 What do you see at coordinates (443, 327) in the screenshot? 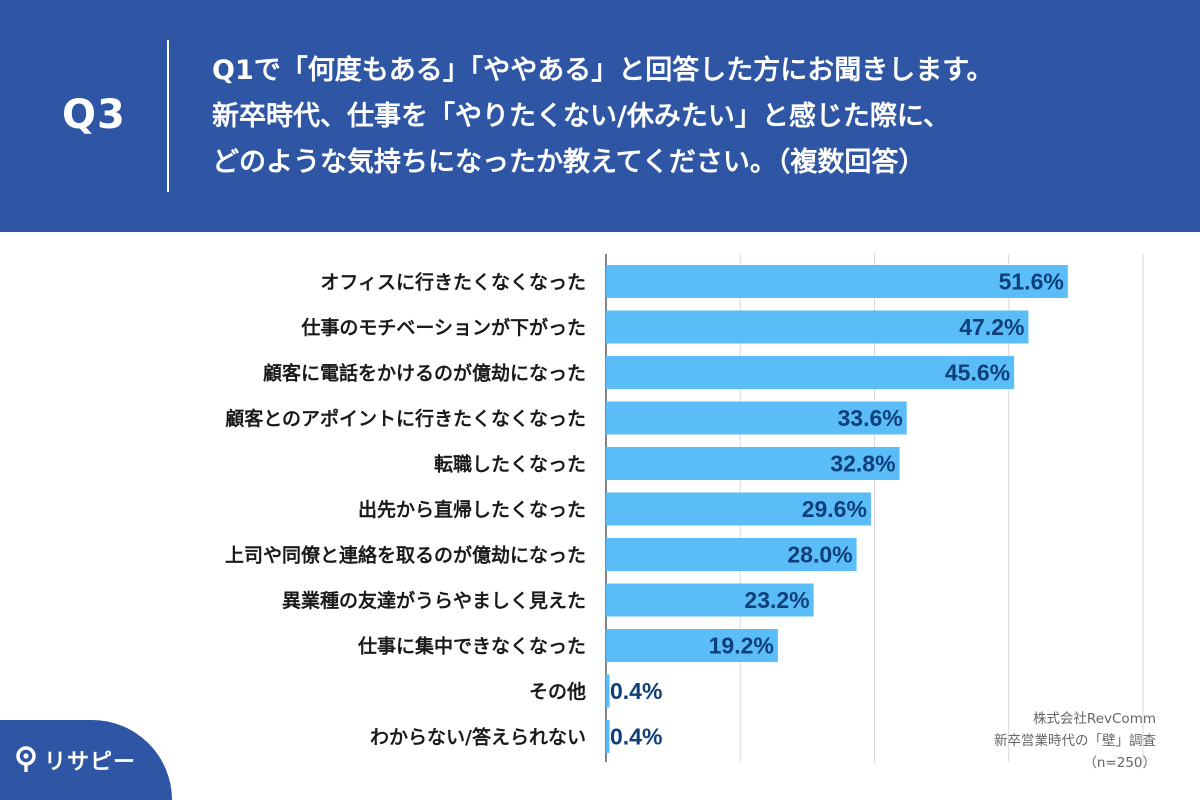
I see `category-label: 仕事のモチベーションが下がった` at bounding box center [443, 327].